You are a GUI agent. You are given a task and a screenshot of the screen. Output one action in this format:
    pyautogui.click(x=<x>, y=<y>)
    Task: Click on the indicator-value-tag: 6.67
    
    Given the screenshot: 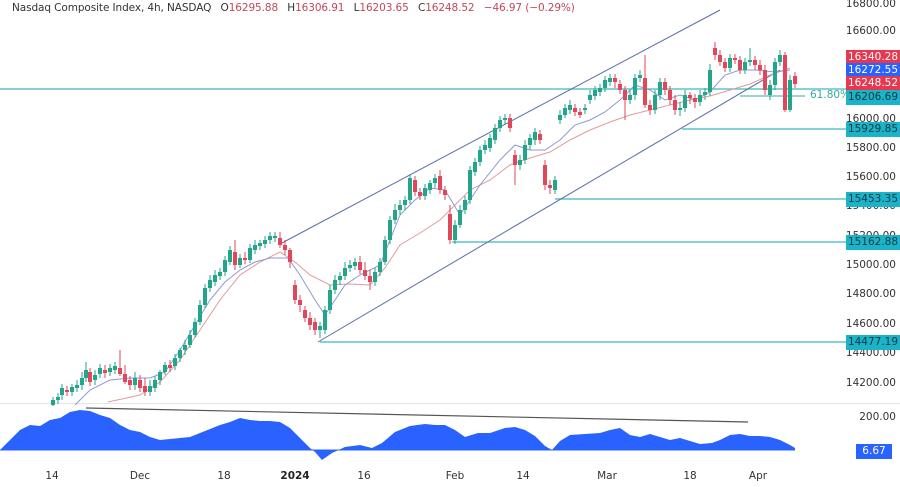 What is the action you would take?
    pyautogui.click(x=874, y=451)
    